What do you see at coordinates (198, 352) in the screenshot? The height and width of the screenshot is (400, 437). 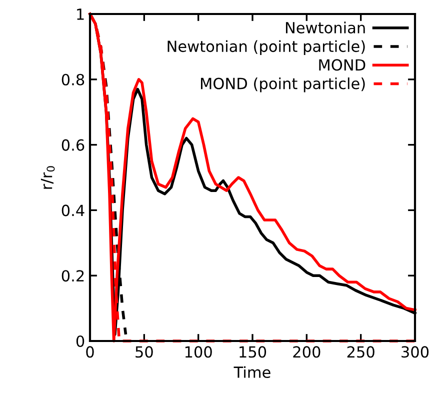 I see `x-tick-label: 100` at bounding box center [198, 352].